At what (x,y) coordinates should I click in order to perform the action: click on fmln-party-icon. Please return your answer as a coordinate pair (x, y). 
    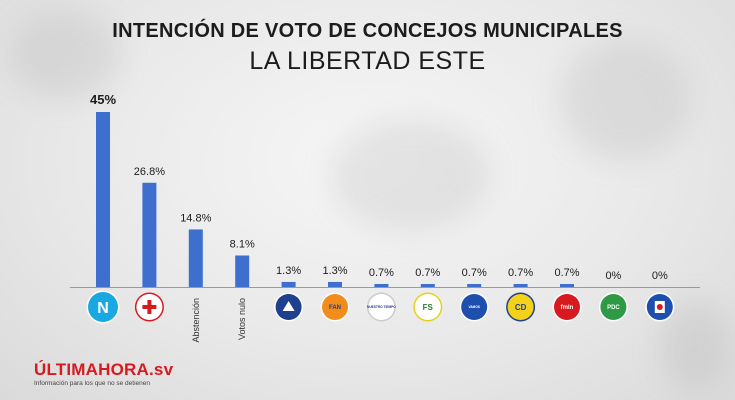
    Looking at the image, I should click on (567, 307).